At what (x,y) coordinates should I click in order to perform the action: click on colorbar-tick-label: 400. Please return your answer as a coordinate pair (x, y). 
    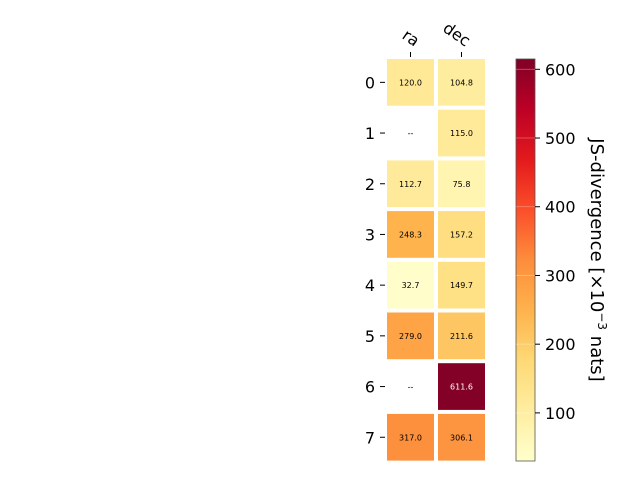
    Looking at the image, I should click on (560, 207).